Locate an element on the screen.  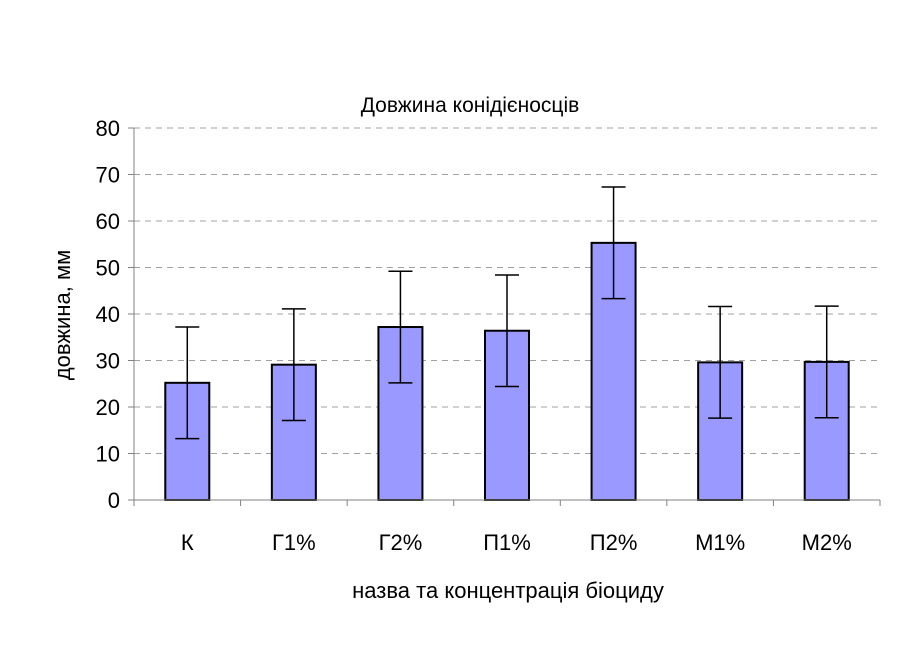
y-tick-label: 40 is located at coordinates (108, 314).